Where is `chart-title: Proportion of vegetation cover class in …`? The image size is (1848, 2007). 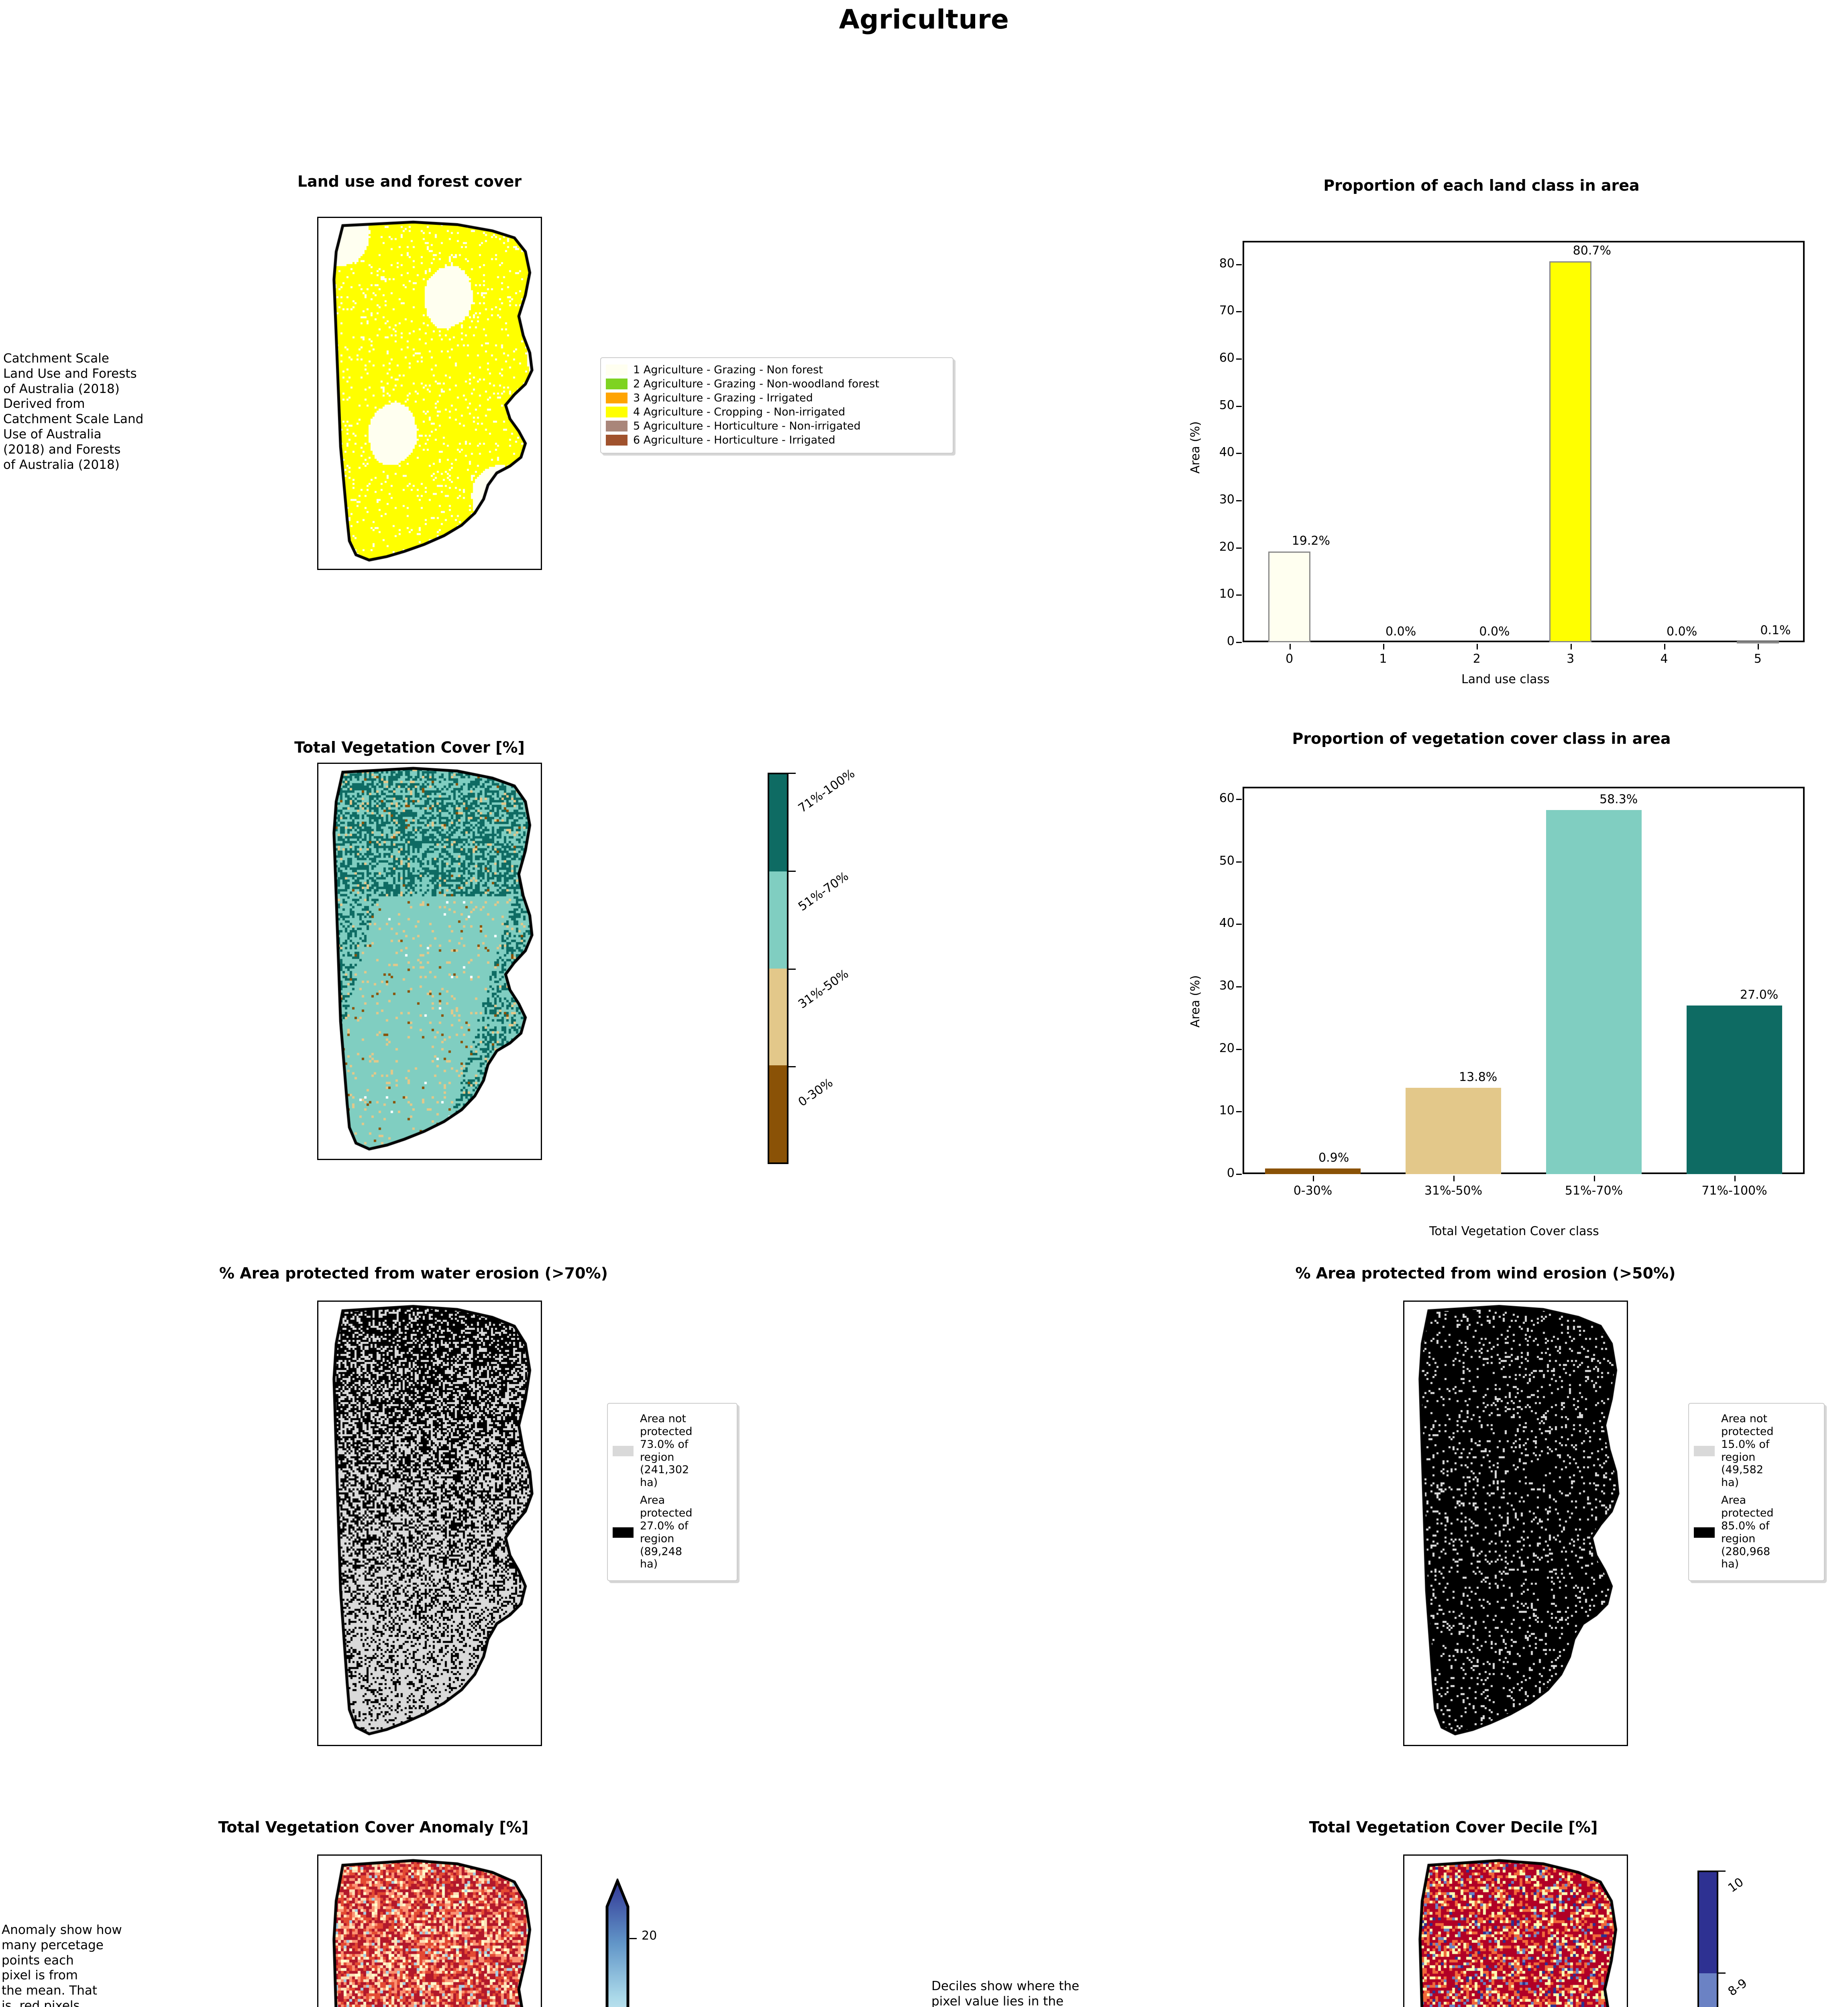 chart-title: Proportion of vegetation cover class in … is located at coordinates (1481, 738).